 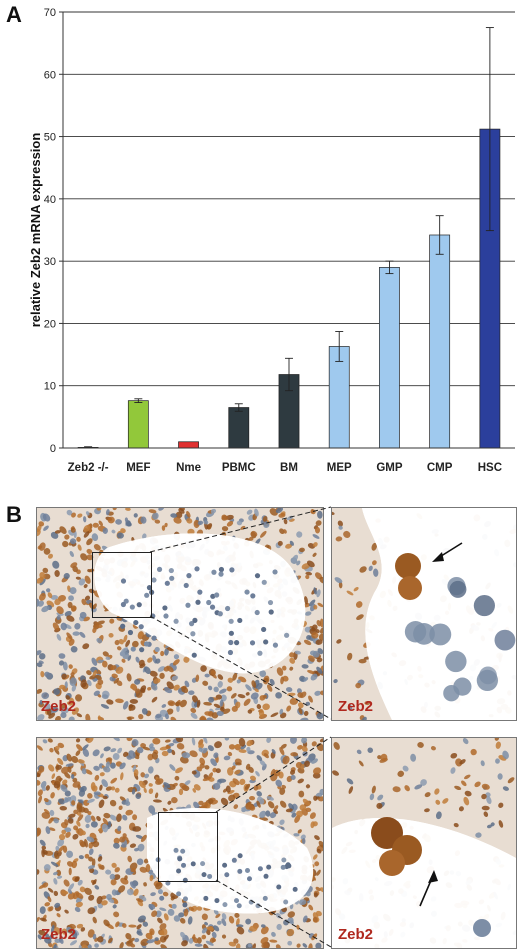 I want to click on y-tick-label: 60, so click(x=50, y=75).